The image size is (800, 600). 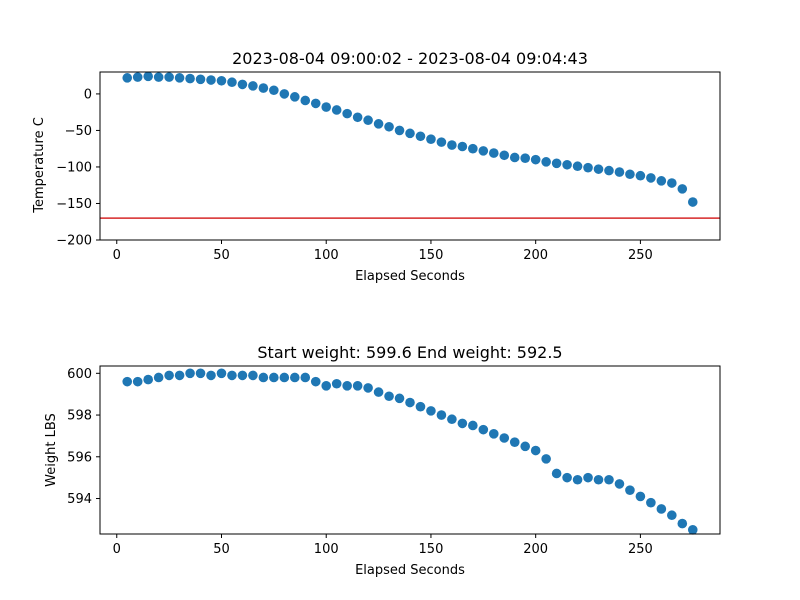 I want to click on temperature-x-tick-label: 250, so click(x=640, y=255).